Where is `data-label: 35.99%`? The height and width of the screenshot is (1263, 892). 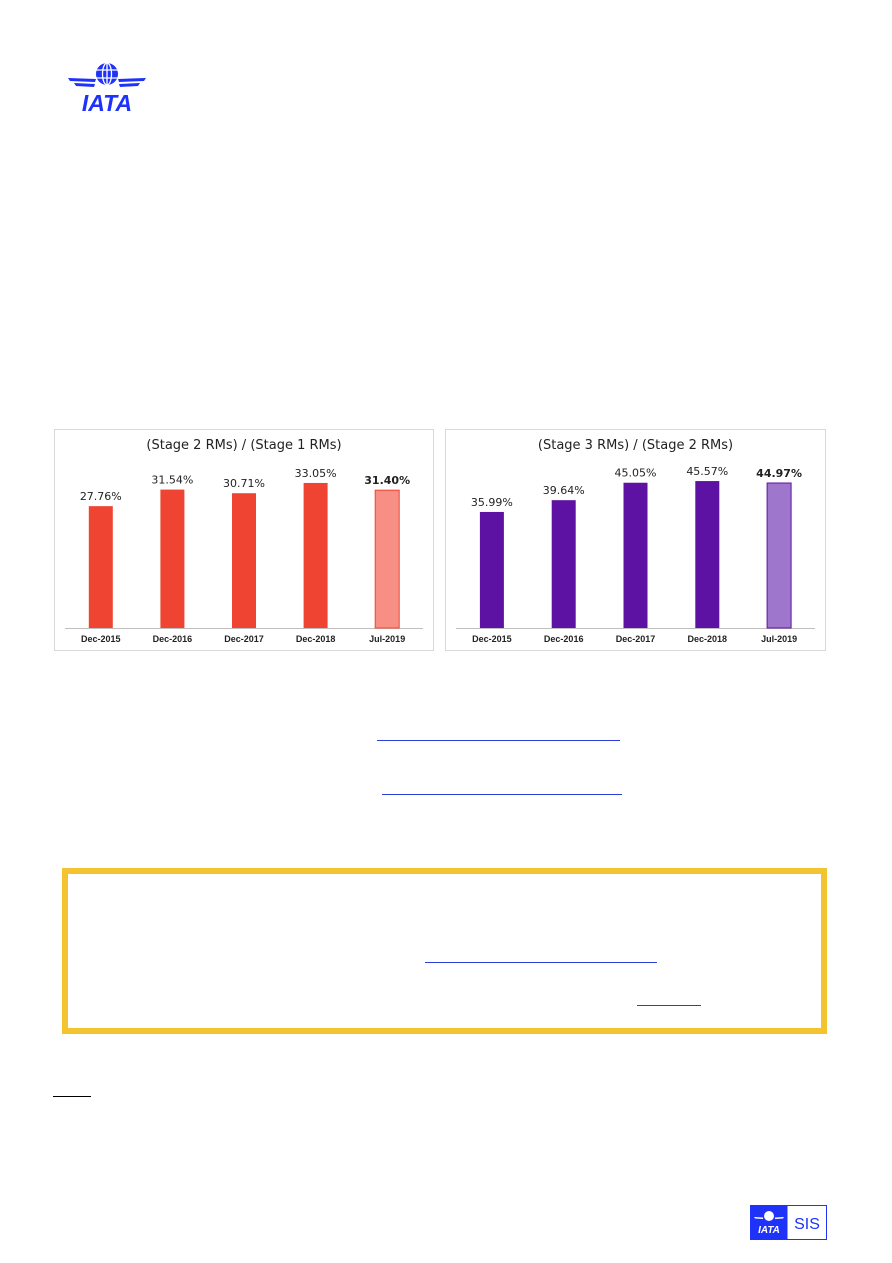
data-label: 35.99% is located at coordinates (492, 502).